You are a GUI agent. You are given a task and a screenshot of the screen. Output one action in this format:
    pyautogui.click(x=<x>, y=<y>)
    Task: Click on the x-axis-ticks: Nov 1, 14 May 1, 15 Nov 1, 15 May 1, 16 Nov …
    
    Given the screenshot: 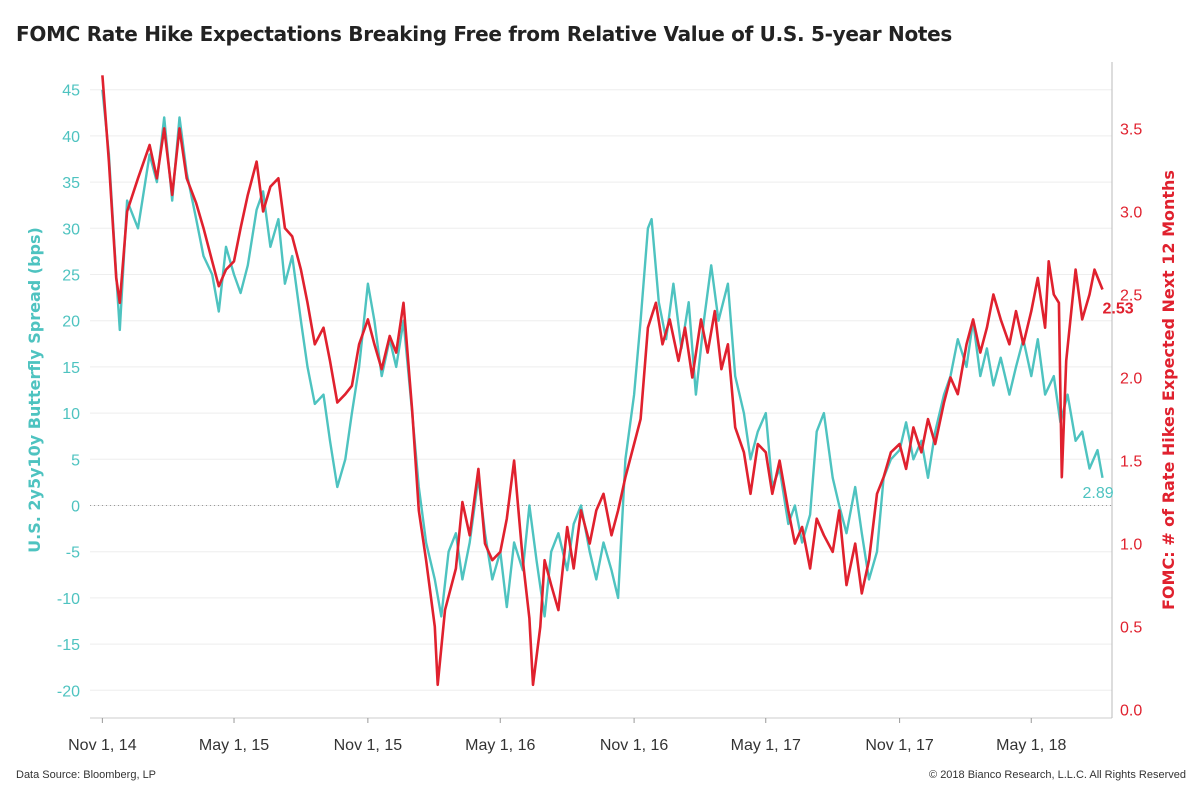 What is the action you would take?
    pyautogui.click(x=567, y=736)
    